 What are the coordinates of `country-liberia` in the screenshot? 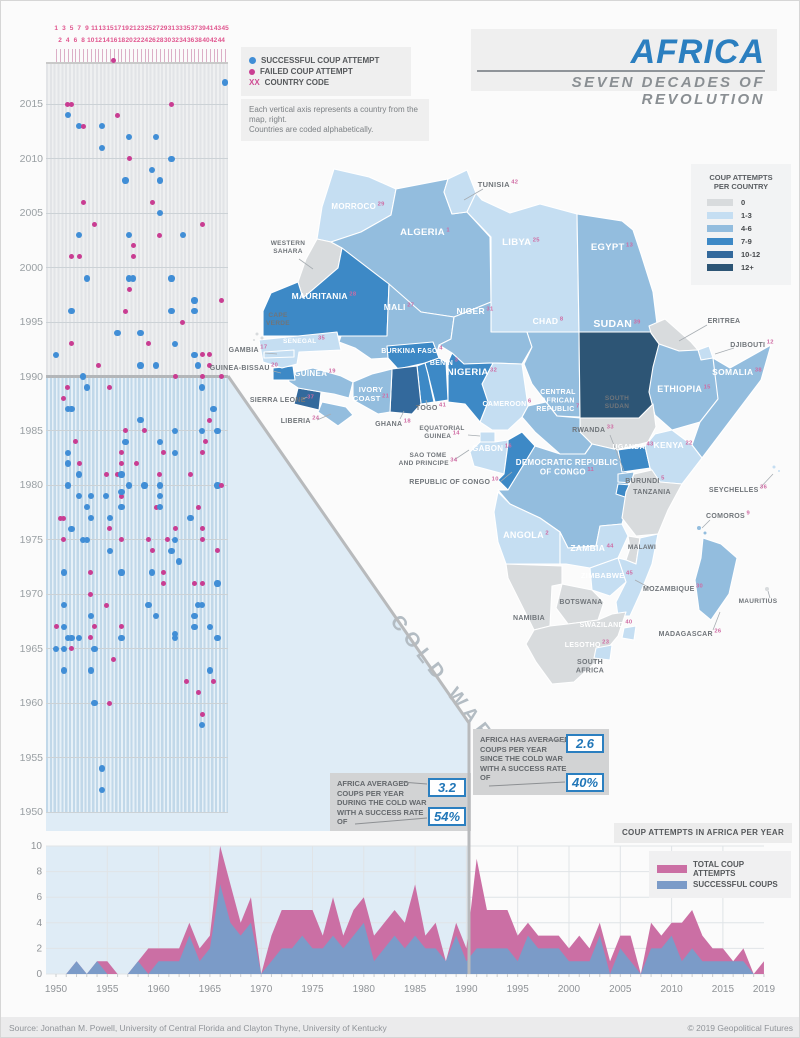 It's located at (335, 414).